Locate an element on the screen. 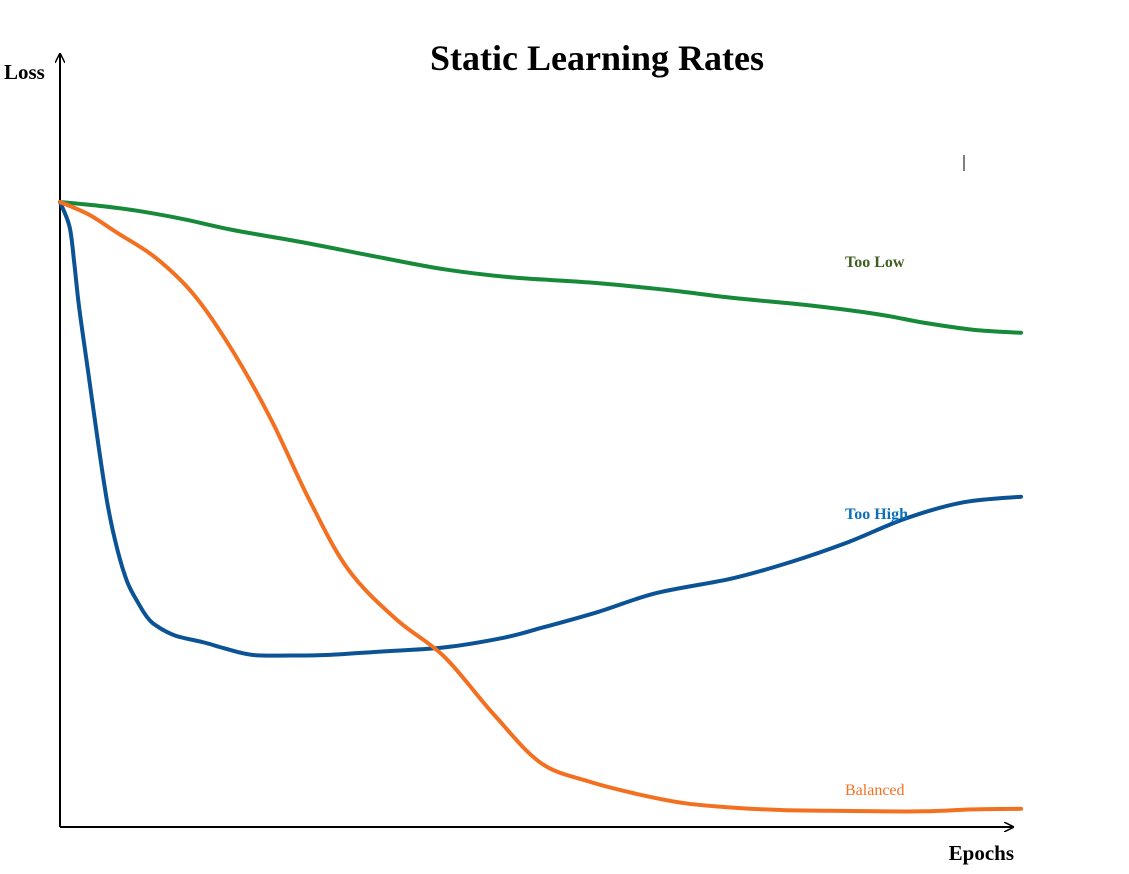 The width and height of the screenshot is (1129, 874). series-line-too-low is located at coordinates (540, 267).